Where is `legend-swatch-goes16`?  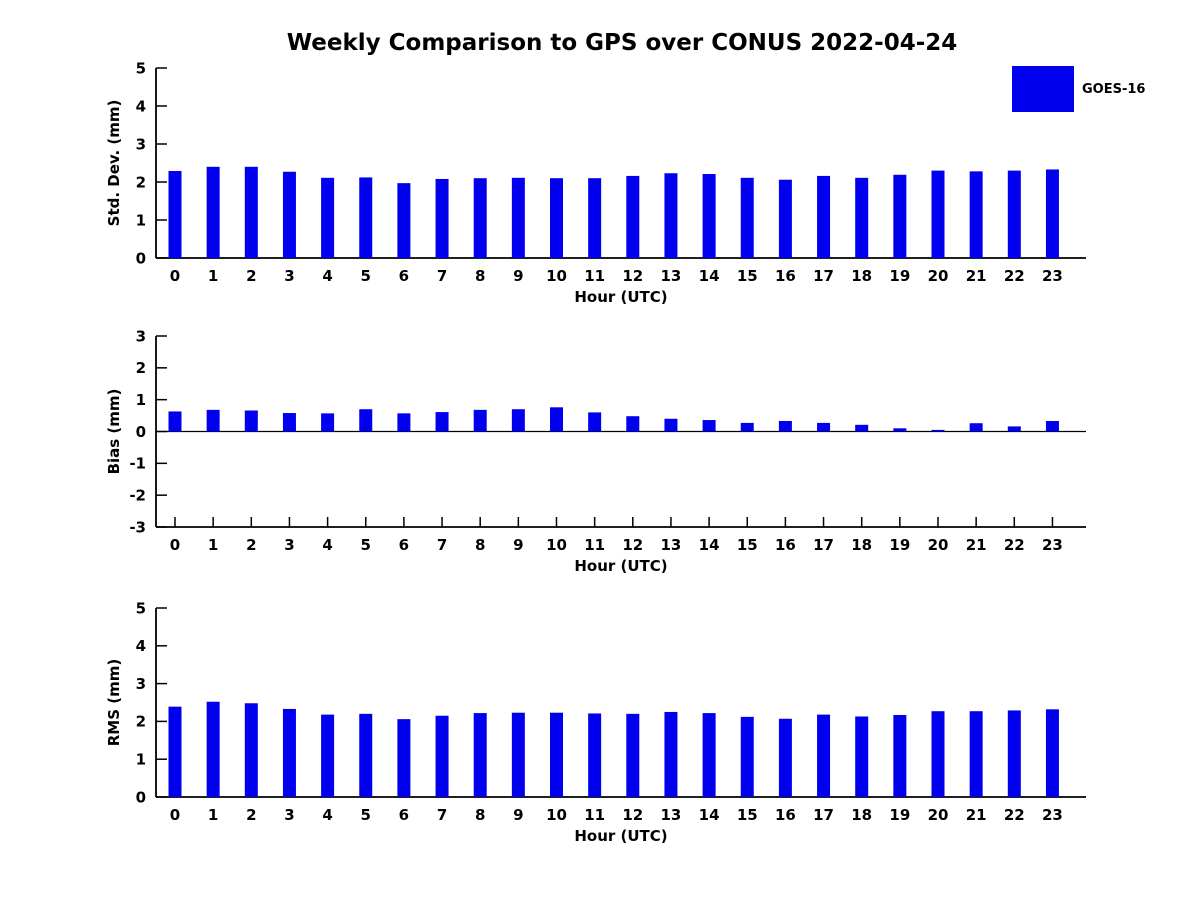 legend-swatch-goes16 is located at coordinates (1043, 89).